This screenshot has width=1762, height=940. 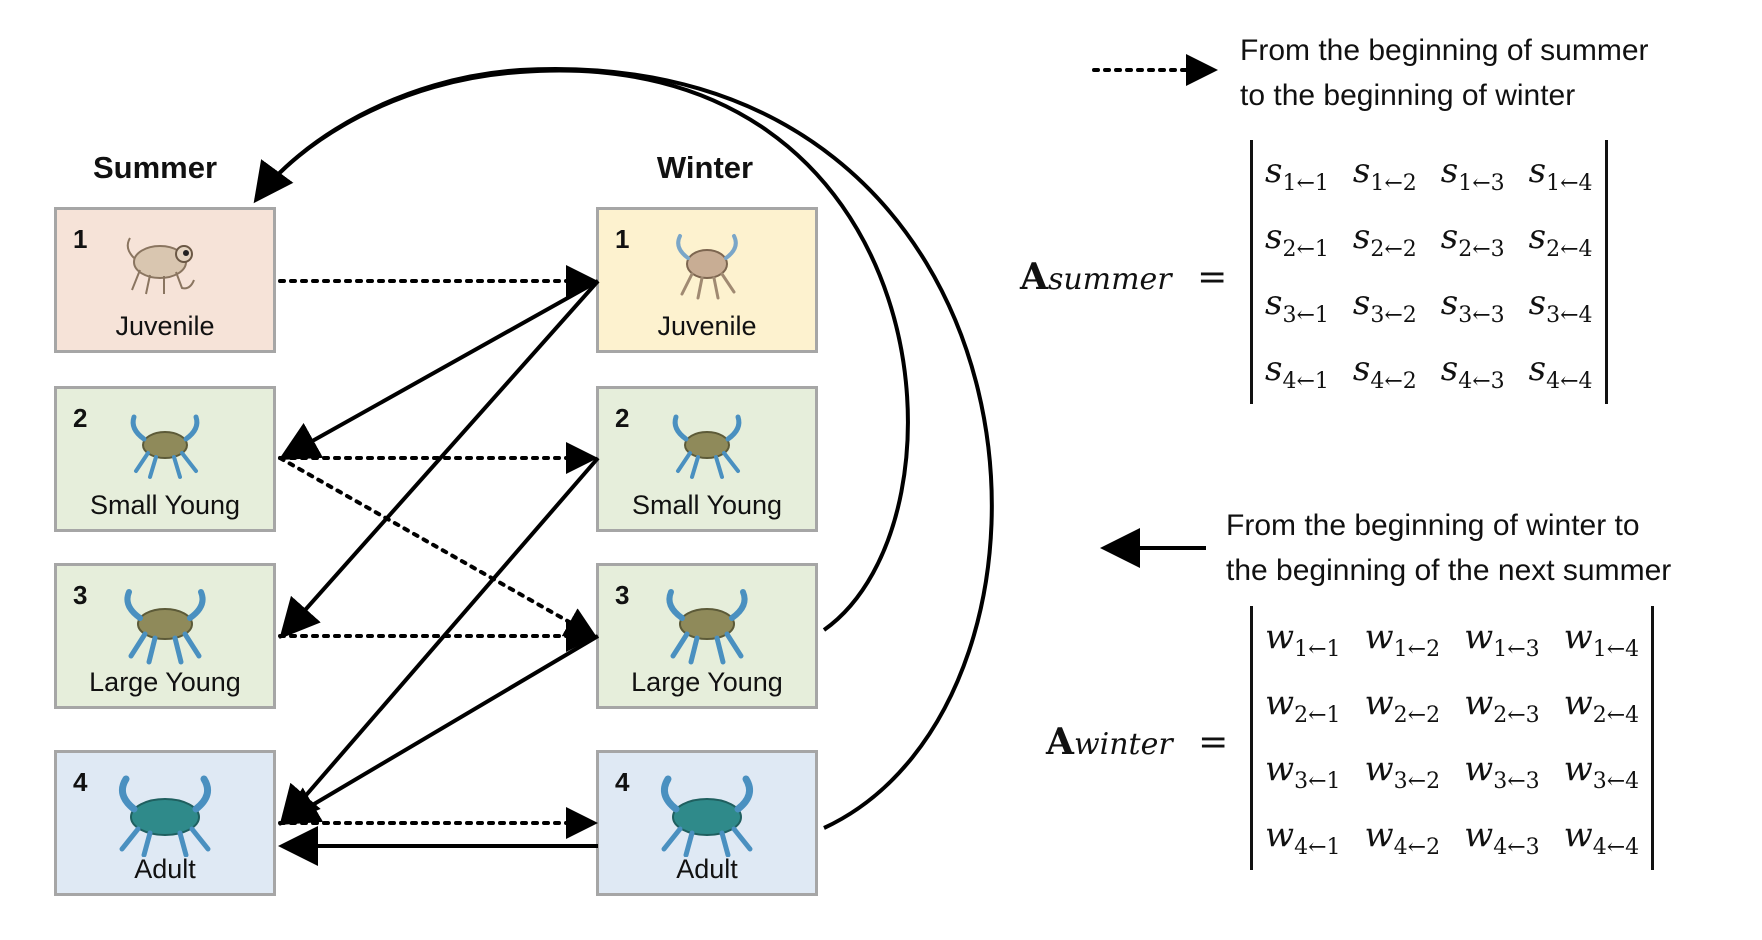 I want to click on matrix-entry: w1←2, so click(x=1402, y=639).